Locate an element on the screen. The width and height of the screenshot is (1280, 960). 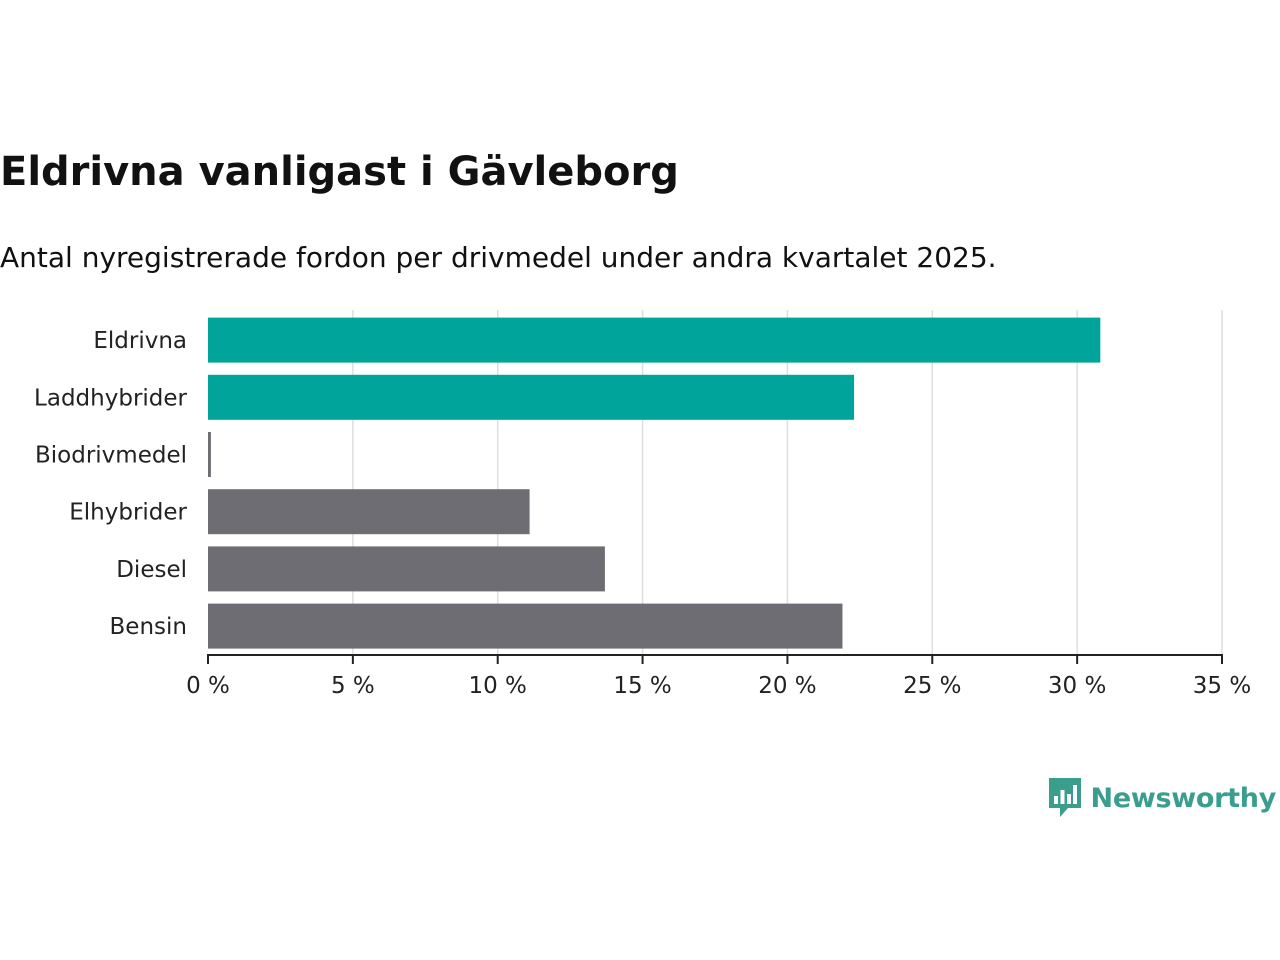
bar-laddhybrider is located at coordinates (531, 397).